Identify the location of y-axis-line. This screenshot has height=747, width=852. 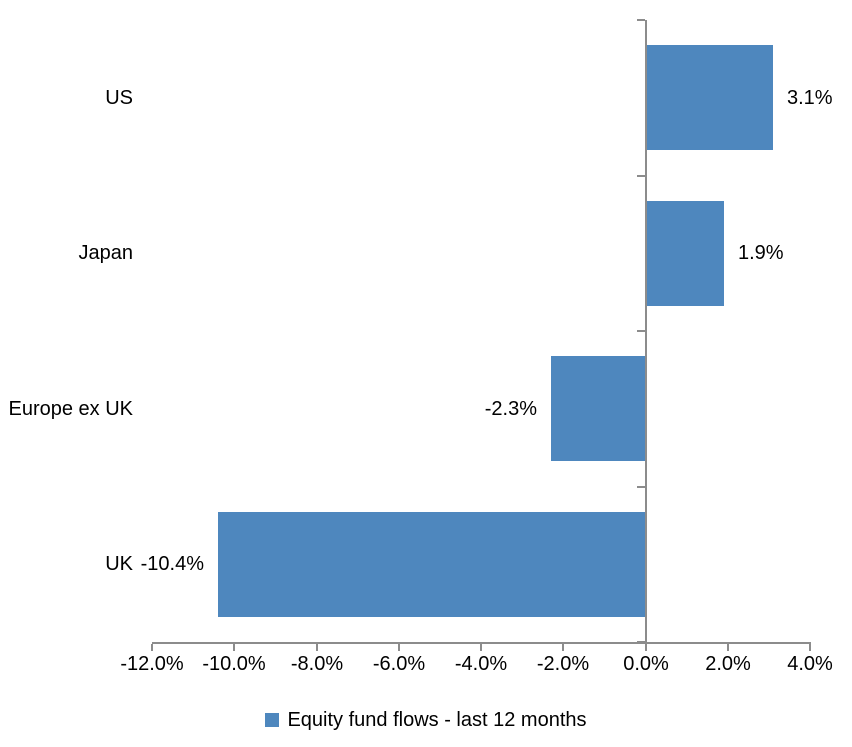
(646, 332).